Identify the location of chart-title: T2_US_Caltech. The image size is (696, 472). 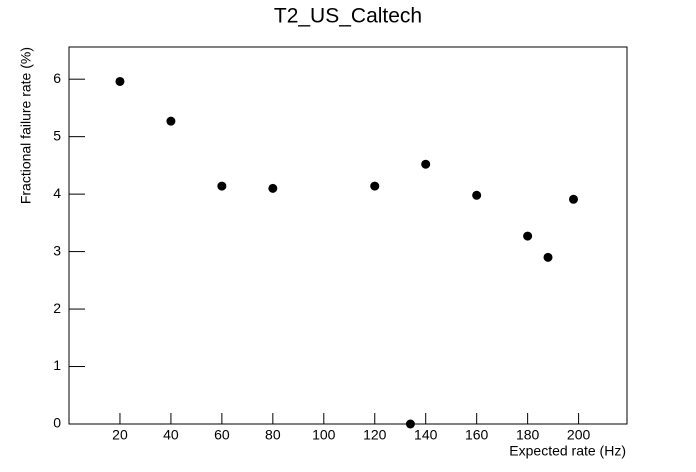
(348, 16).